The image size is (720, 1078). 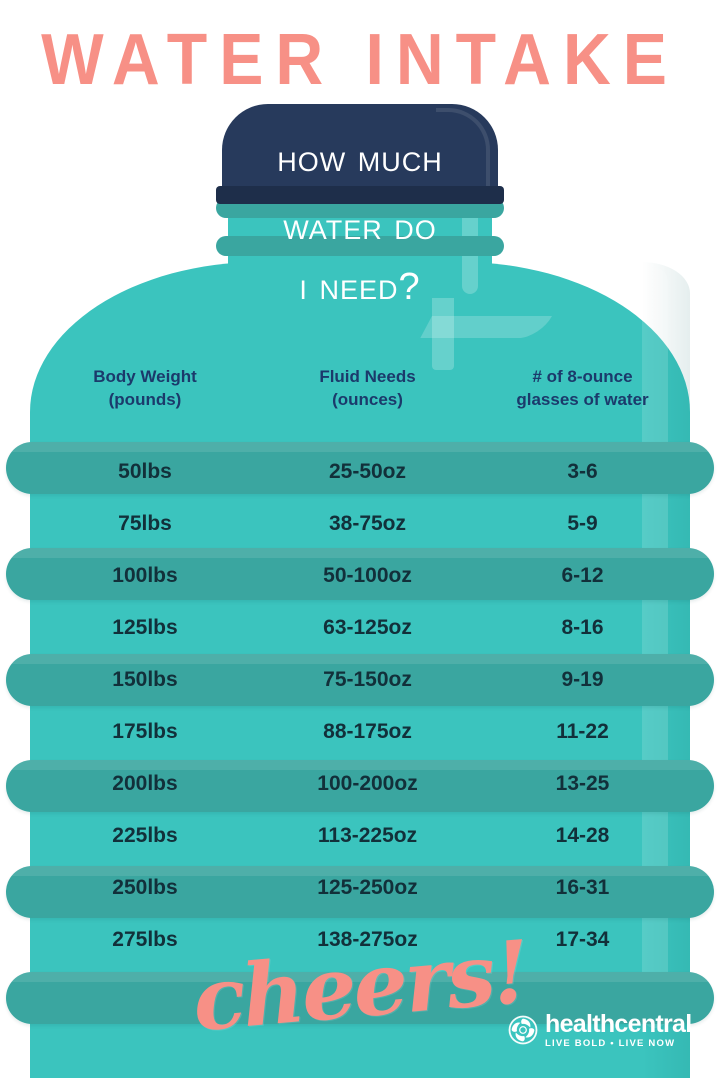 I want to click on cell-fluid-needs: 75-150oz, so click(x=367, y=680).